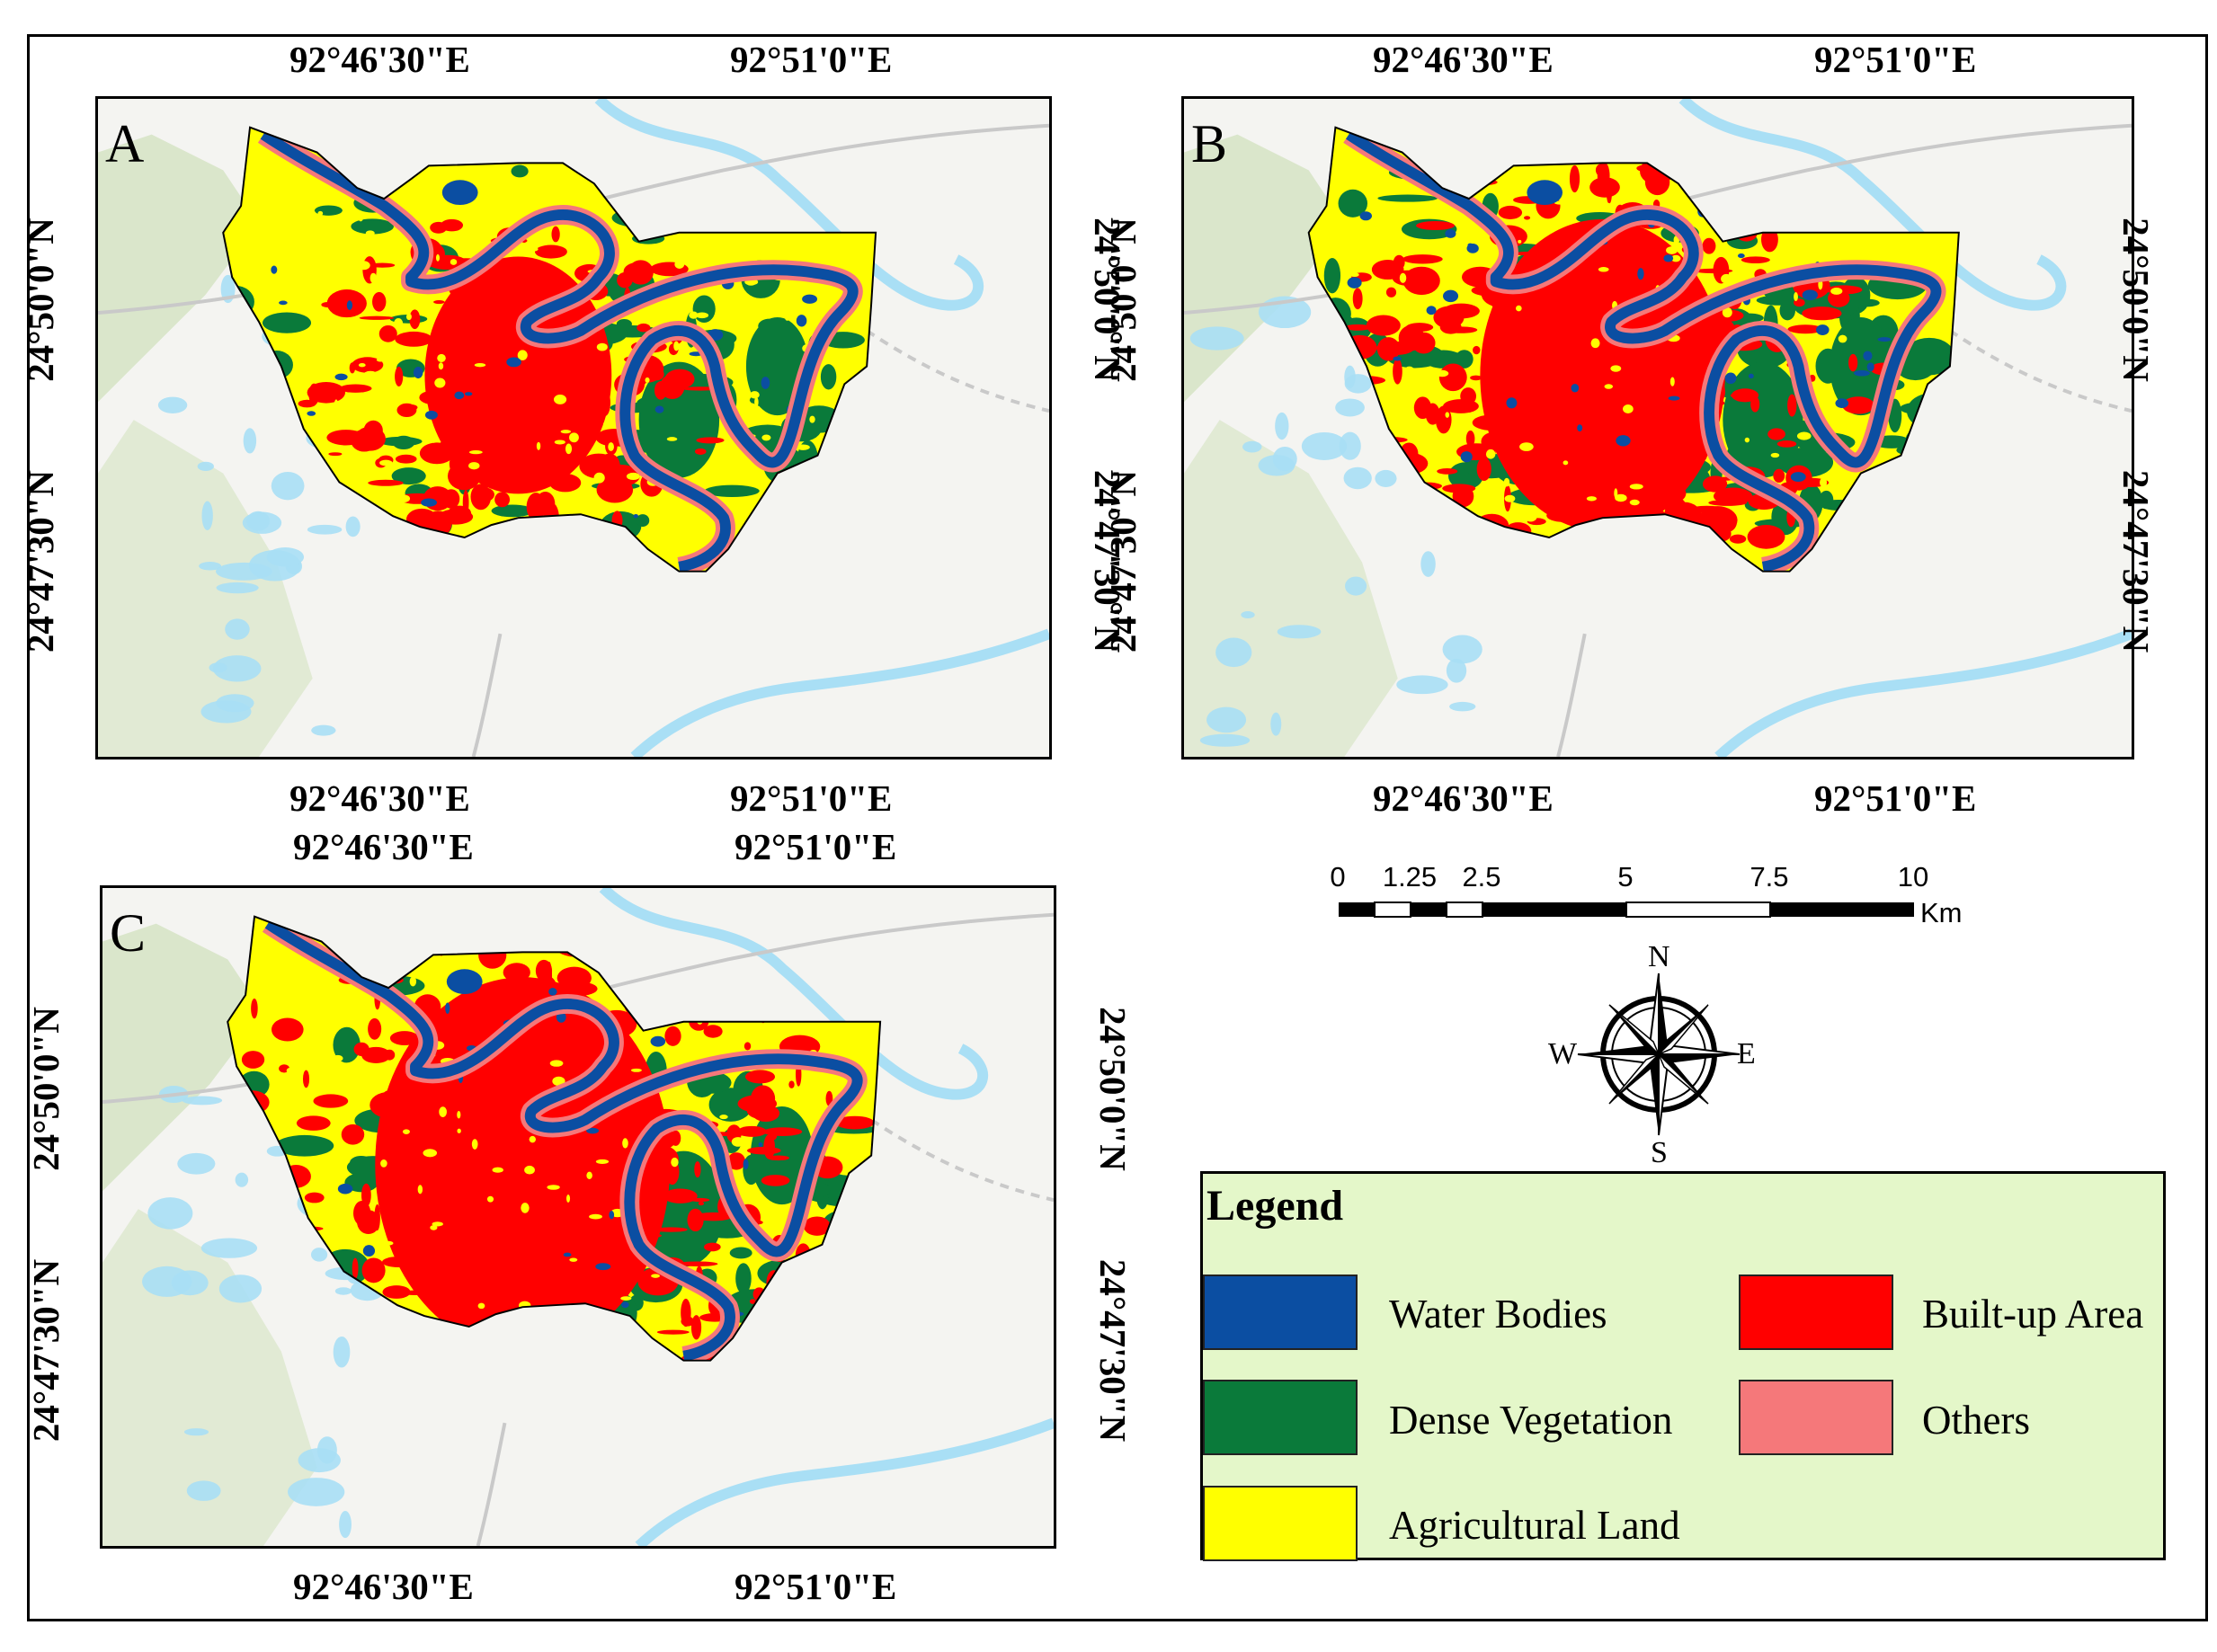  Describe the element at coordinates (41, 561) in the screenshot. I see `panel-a-lat-label-left-2: 24°47'30"N` at that location.